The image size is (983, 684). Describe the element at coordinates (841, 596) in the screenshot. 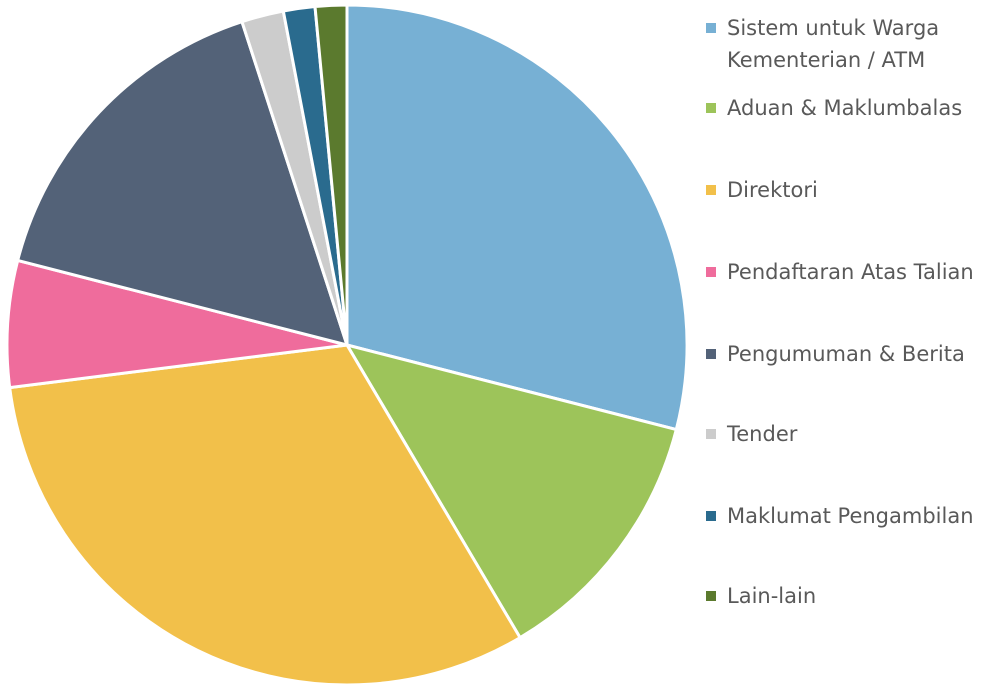

I see `legend-entry: Lain-lain` at that location.